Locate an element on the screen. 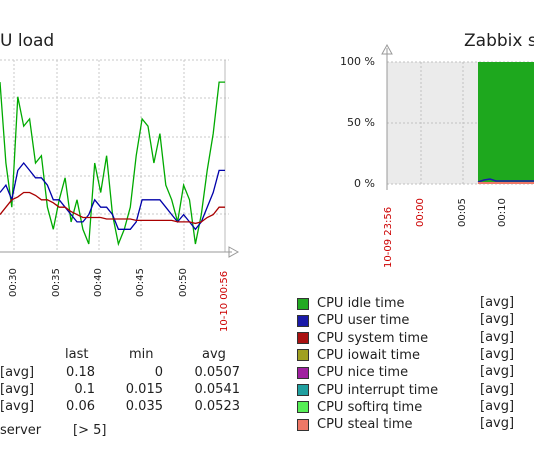 This screenshot has width=534, height=462. stats-header-avg: avg is located at coordinates (214, 354).